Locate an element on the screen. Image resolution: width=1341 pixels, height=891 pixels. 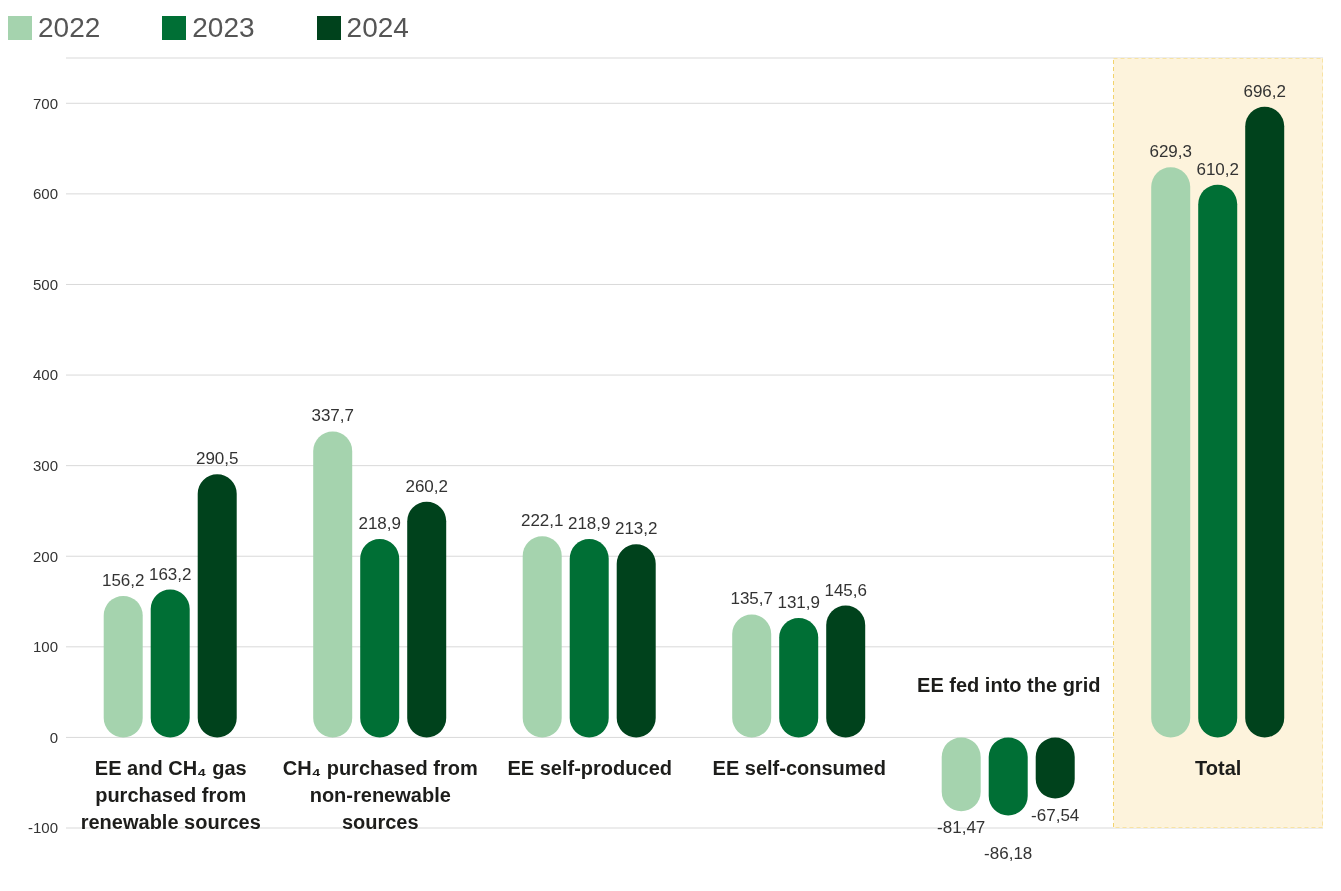
data-label: 156,2 is located at coordinates (123, 580).